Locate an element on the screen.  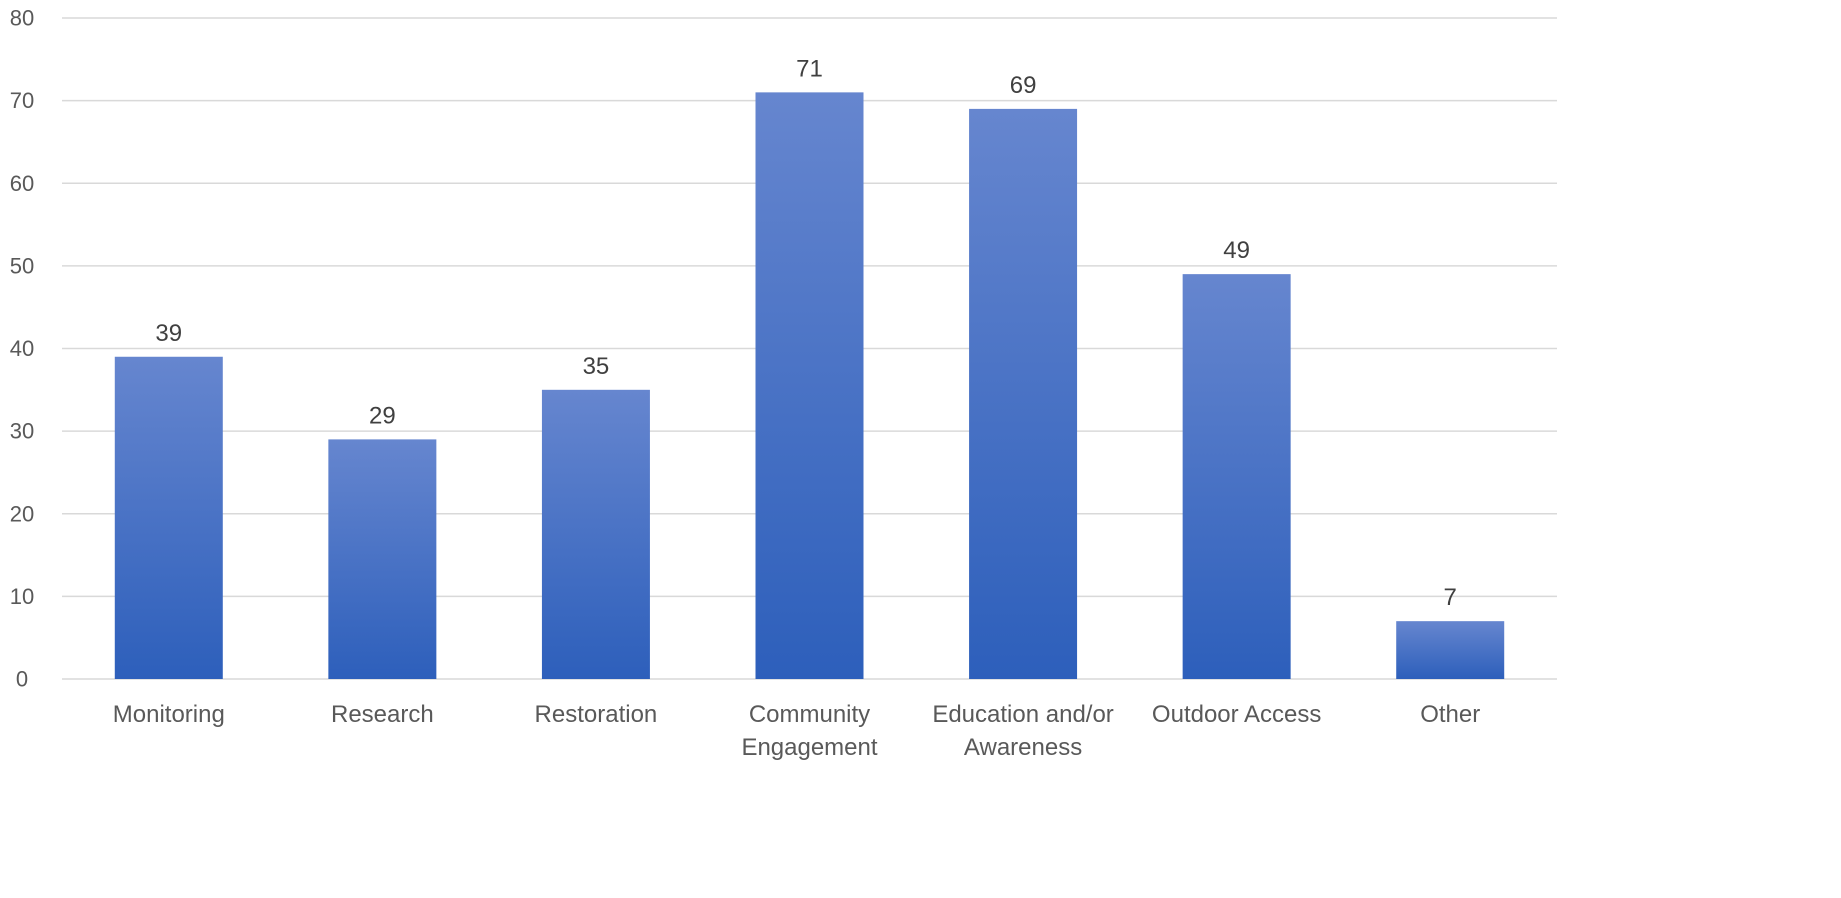
x-tick-label: Other is located at coordinates (1450, 714).